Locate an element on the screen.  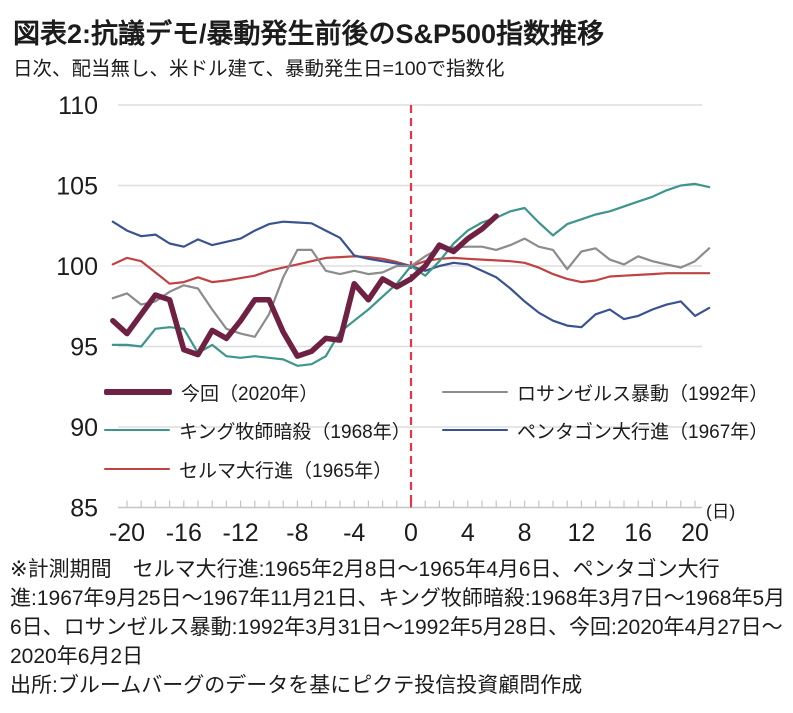
legend-label-2020: 今回（2020年） is located at coordinates (250, 394).